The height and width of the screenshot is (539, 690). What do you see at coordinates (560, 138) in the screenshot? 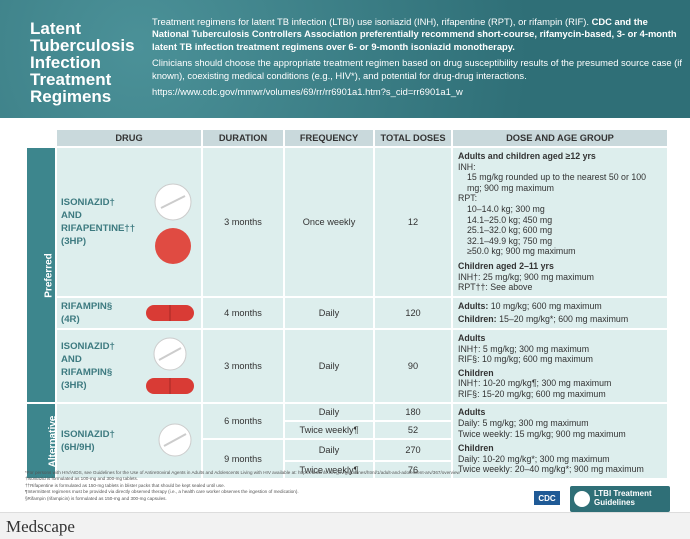
I see `col-header: DOSE AND AGE GROUP` at bounding box center [560, 138].